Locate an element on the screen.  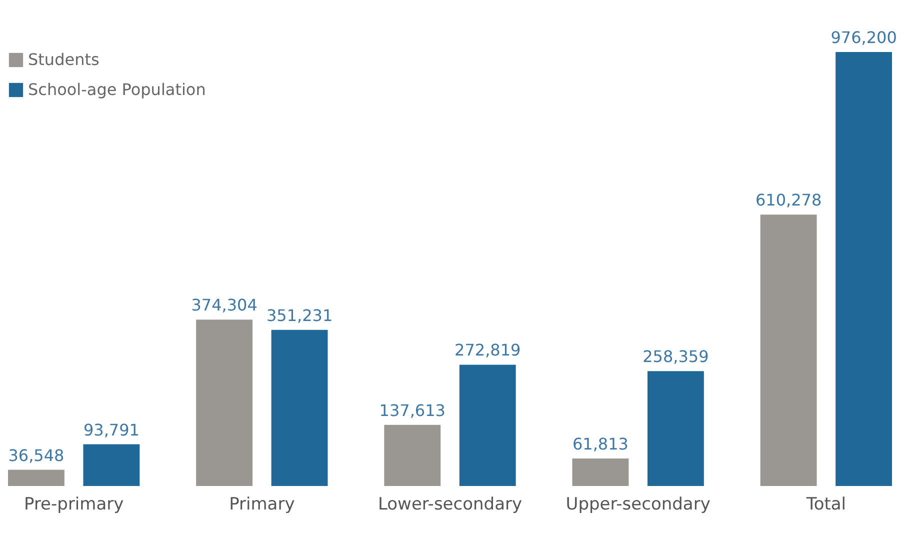
x-tick-label: Upper-secondary is located at coordinates (638, 504).